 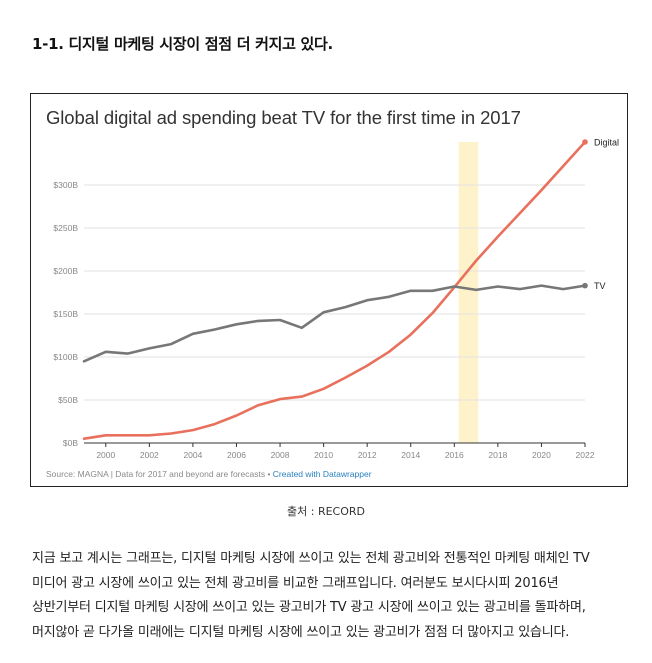 I want to click on y-tick-label: $50B, so click(x=68, y=400).